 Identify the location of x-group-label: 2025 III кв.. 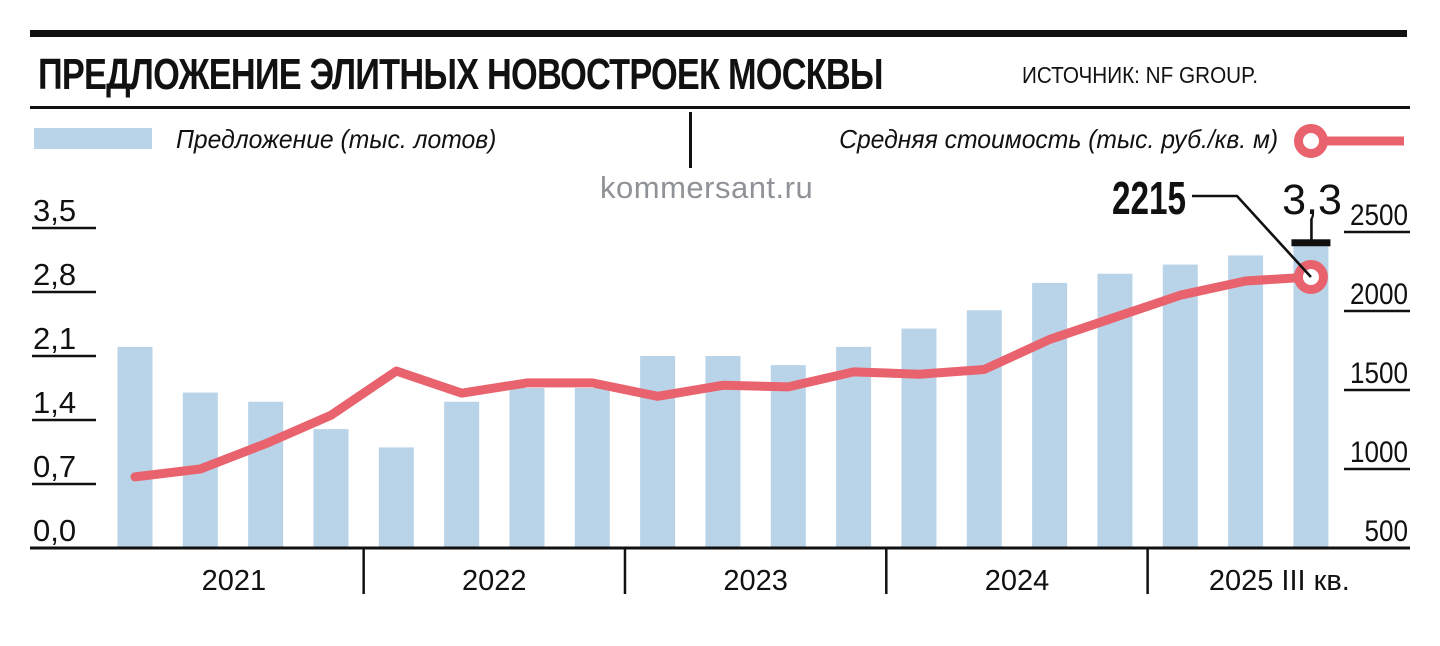
(1279, 581).